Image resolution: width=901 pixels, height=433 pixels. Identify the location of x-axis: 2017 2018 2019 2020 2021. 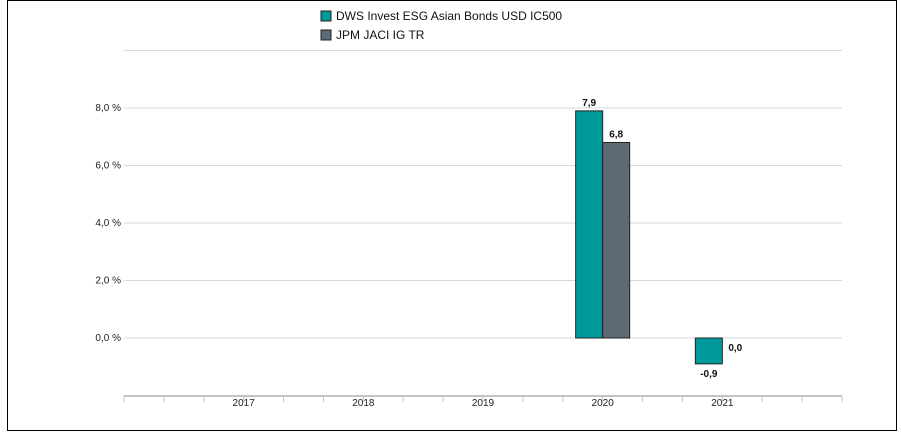
(483, 402).